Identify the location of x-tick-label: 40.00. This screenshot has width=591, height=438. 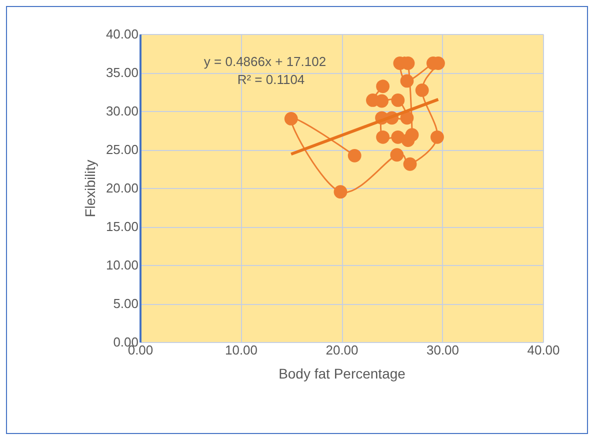
(543, 350).